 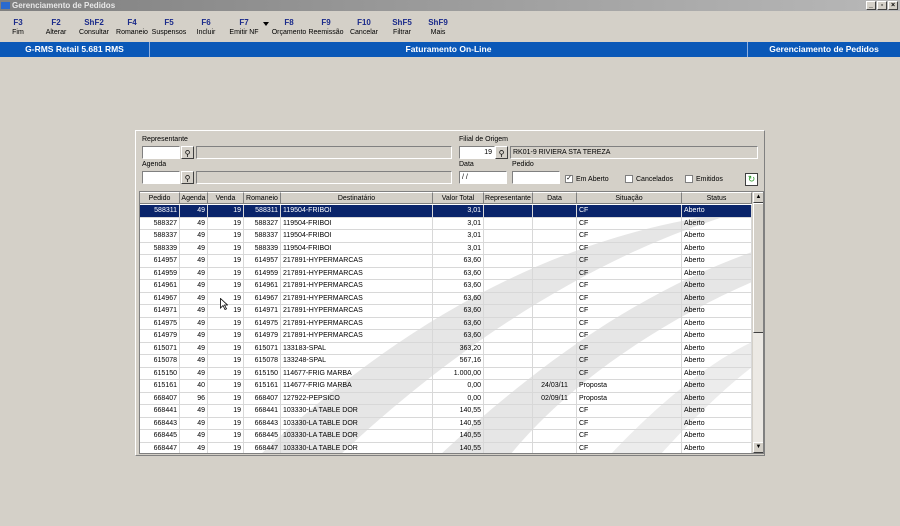 I want to click on emitir-nf-dropdown-arrow-icon, so click(x=266, y=24).